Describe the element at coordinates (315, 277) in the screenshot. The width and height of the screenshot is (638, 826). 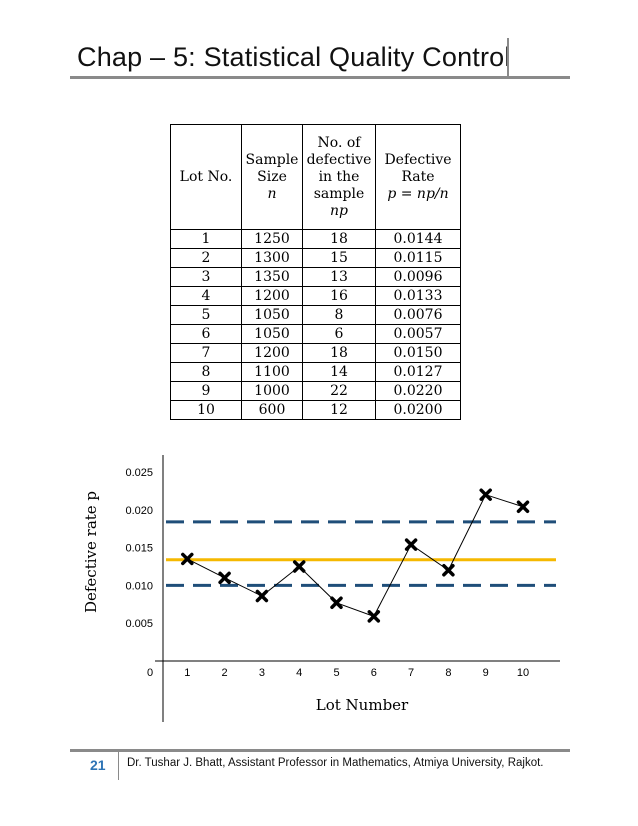
I see `table-row: 3 1350 13 0.0096` at that location.